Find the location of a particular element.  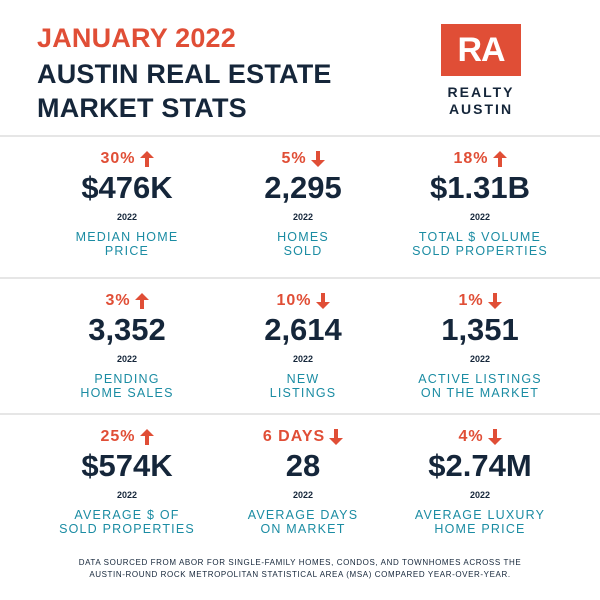

stat-card: 5% 2,295 2022 HOMES SOLD is located at coordinates (303, 206).